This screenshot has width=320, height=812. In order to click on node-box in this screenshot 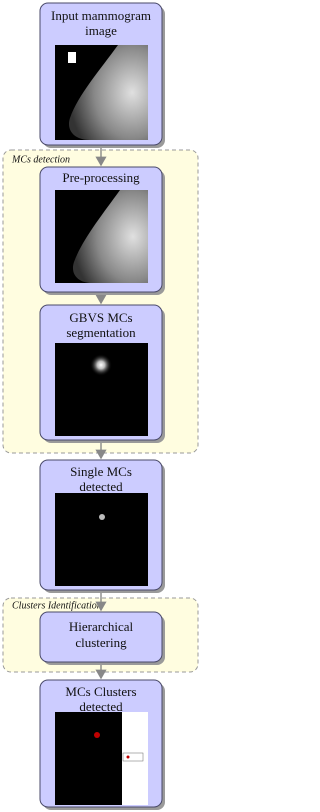, I will do `click(101, 637)`.